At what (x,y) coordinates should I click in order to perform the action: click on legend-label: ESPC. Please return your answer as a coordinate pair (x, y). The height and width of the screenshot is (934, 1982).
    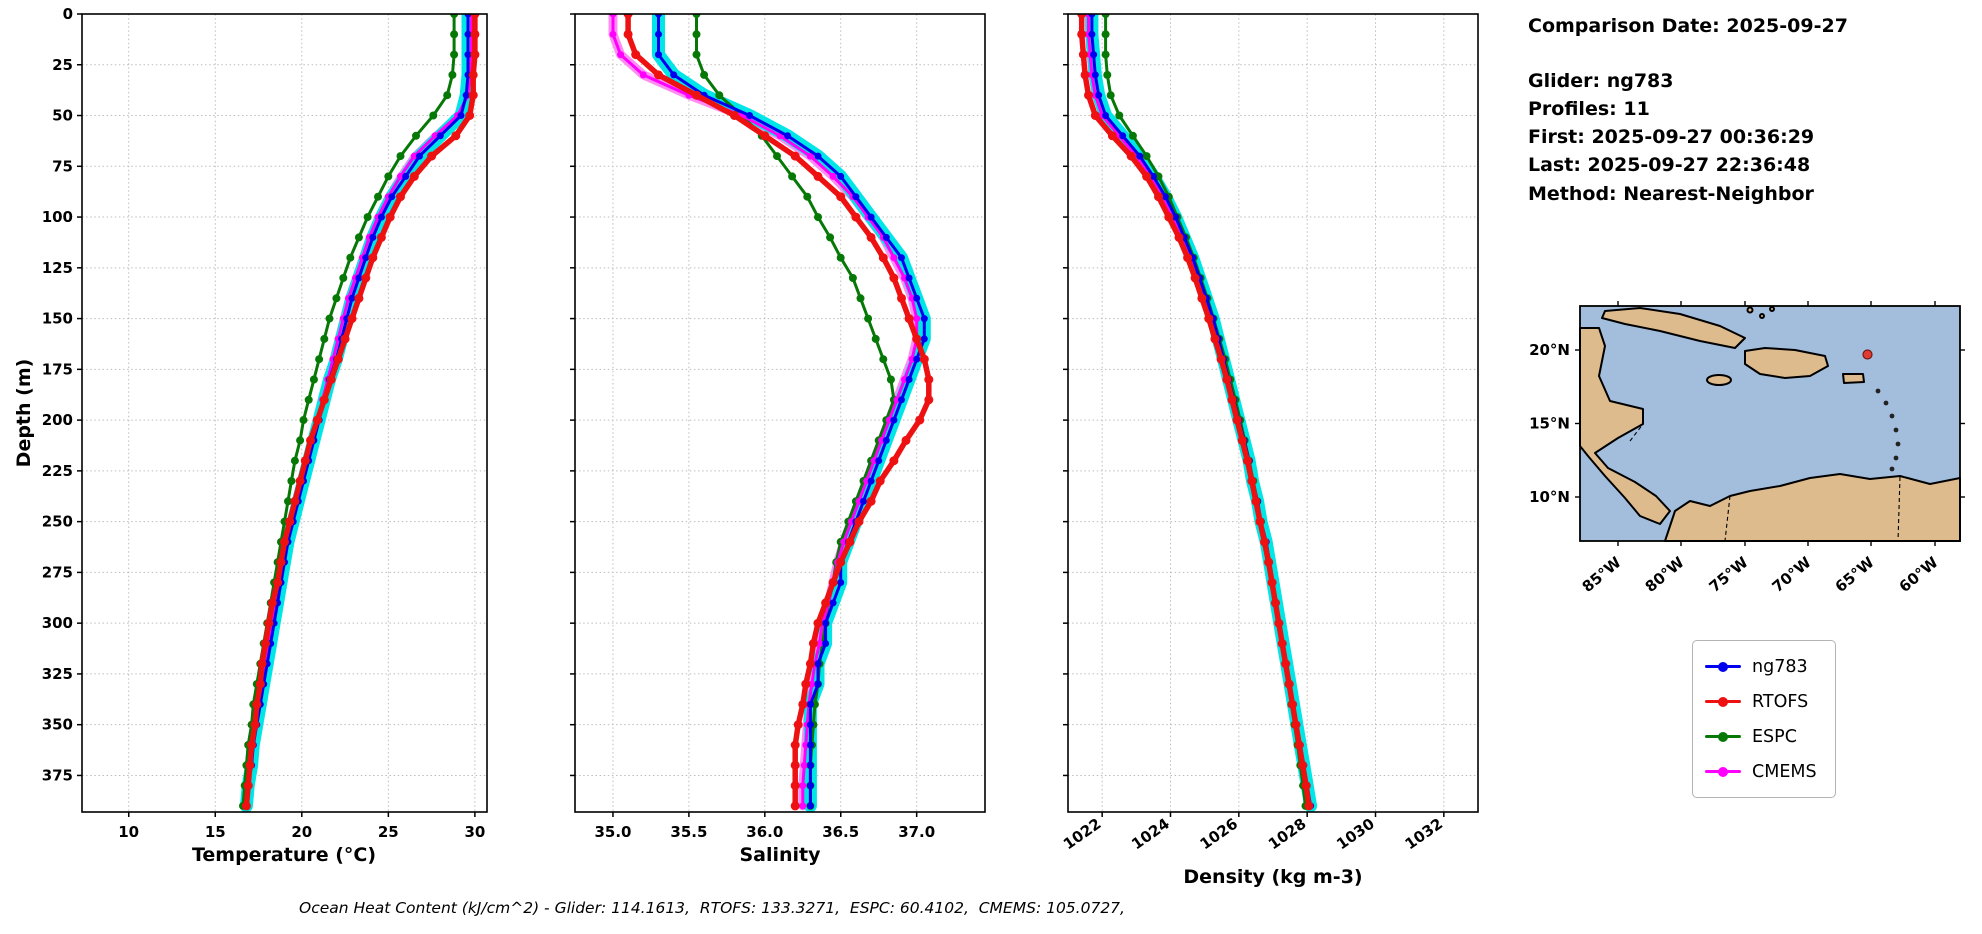
    Looking at the image, I should click on (1774, 736).